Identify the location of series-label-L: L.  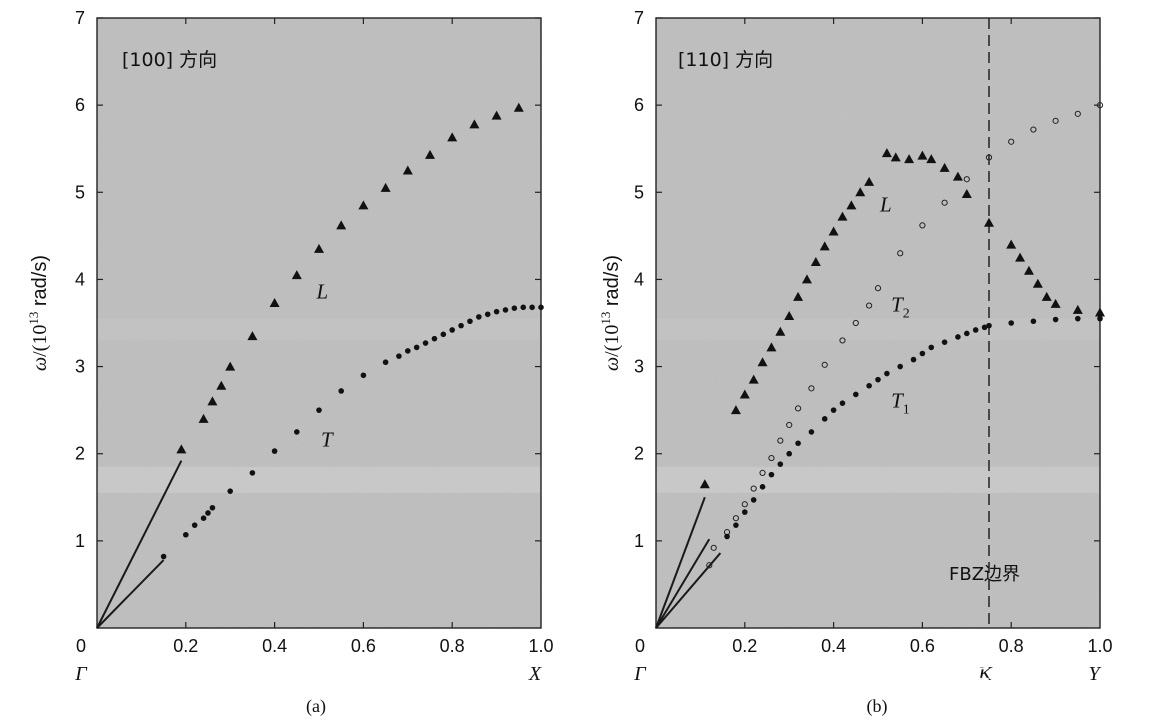
(885, 204).